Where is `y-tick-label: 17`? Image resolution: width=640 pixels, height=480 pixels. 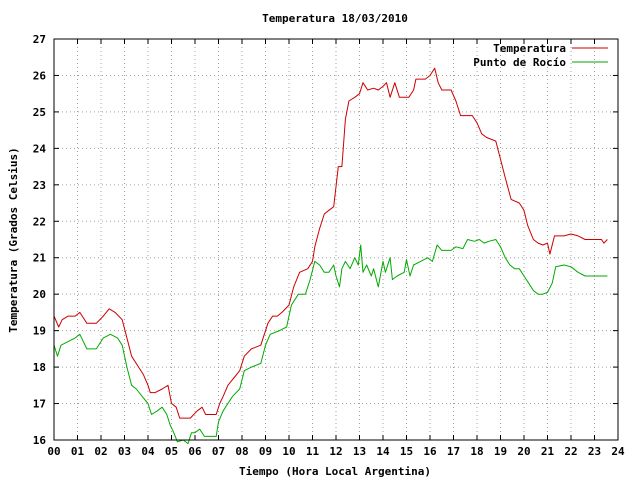
y-tick-label: 17 is located at coordinates (39, 404).